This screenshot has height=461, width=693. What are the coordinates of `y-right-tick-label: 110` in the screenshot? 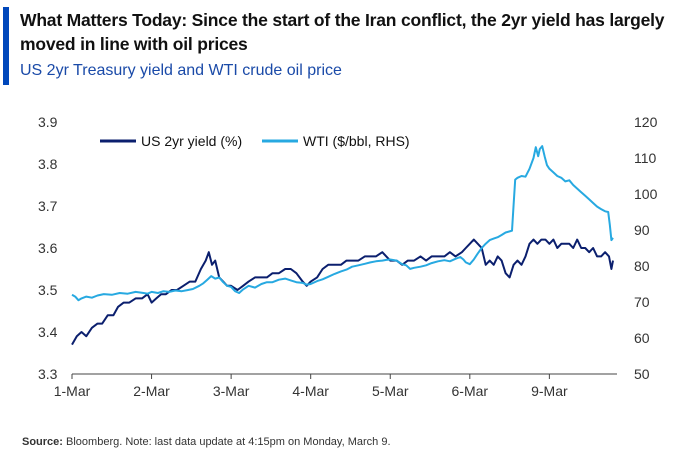 It's located at (645, 158).